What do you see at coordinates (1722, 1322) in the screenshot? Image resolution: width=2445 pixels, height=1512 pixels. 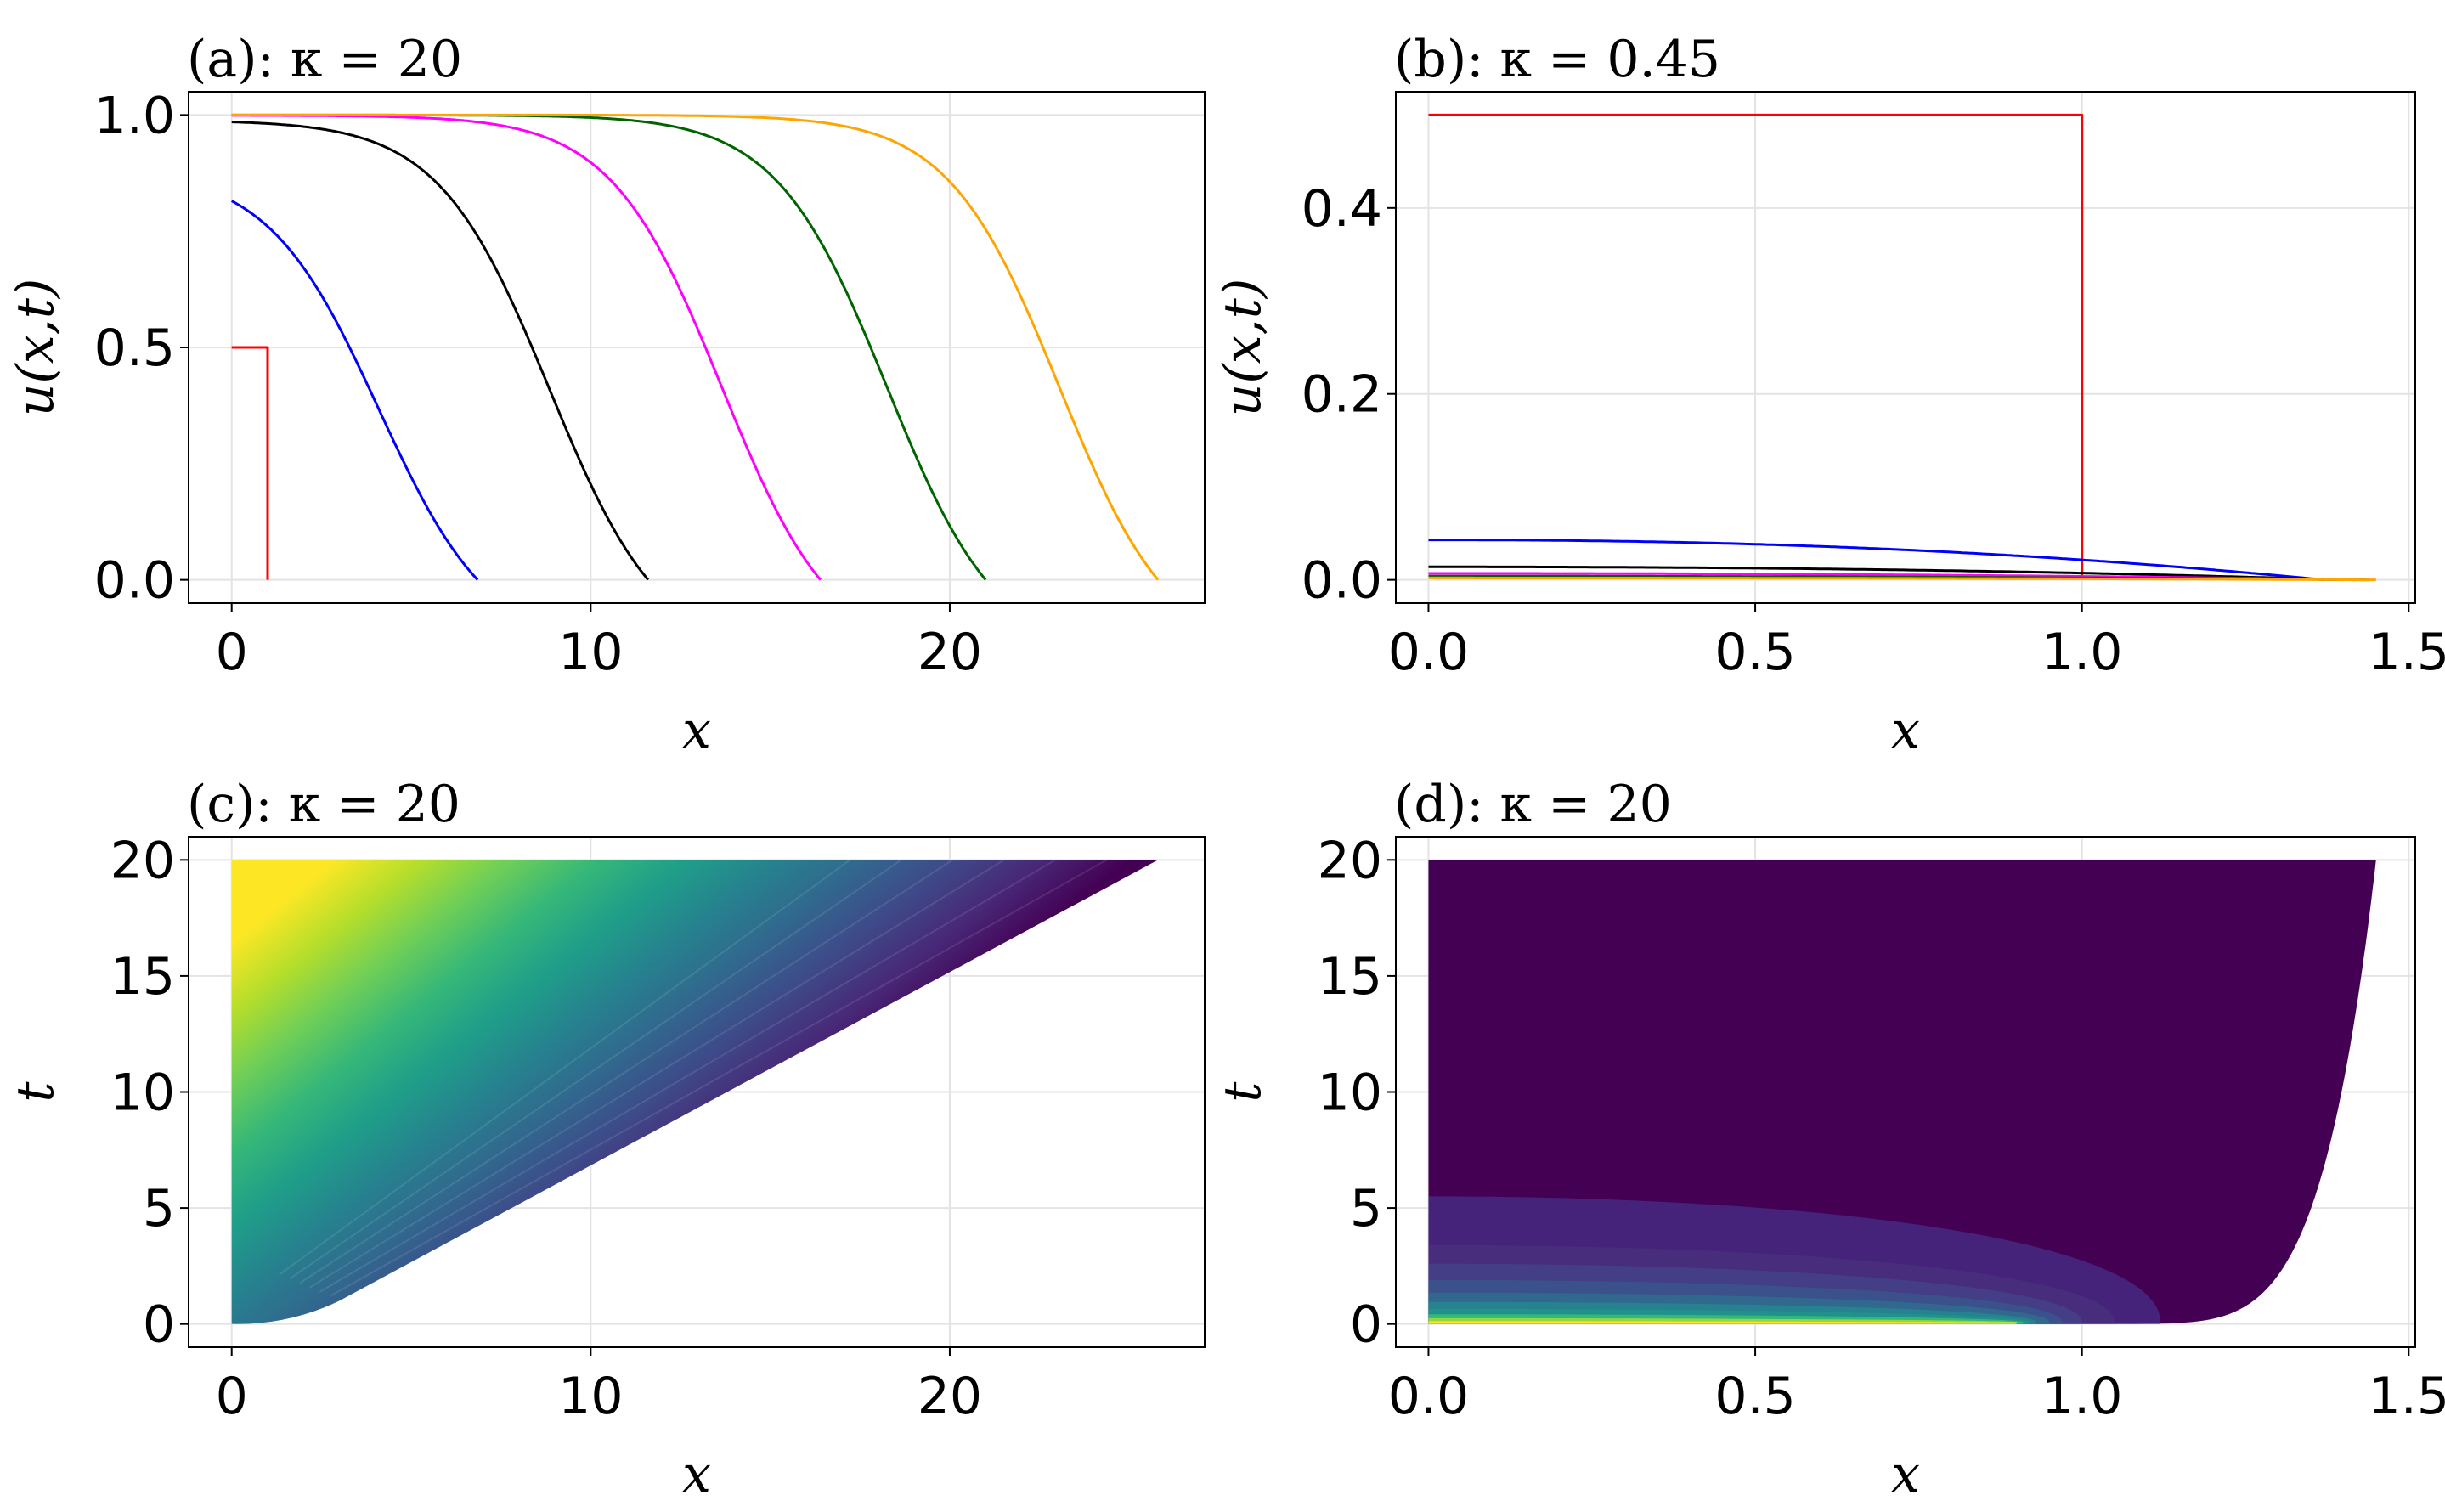 I see `contour-band` at bounding box center [1722, 1322].